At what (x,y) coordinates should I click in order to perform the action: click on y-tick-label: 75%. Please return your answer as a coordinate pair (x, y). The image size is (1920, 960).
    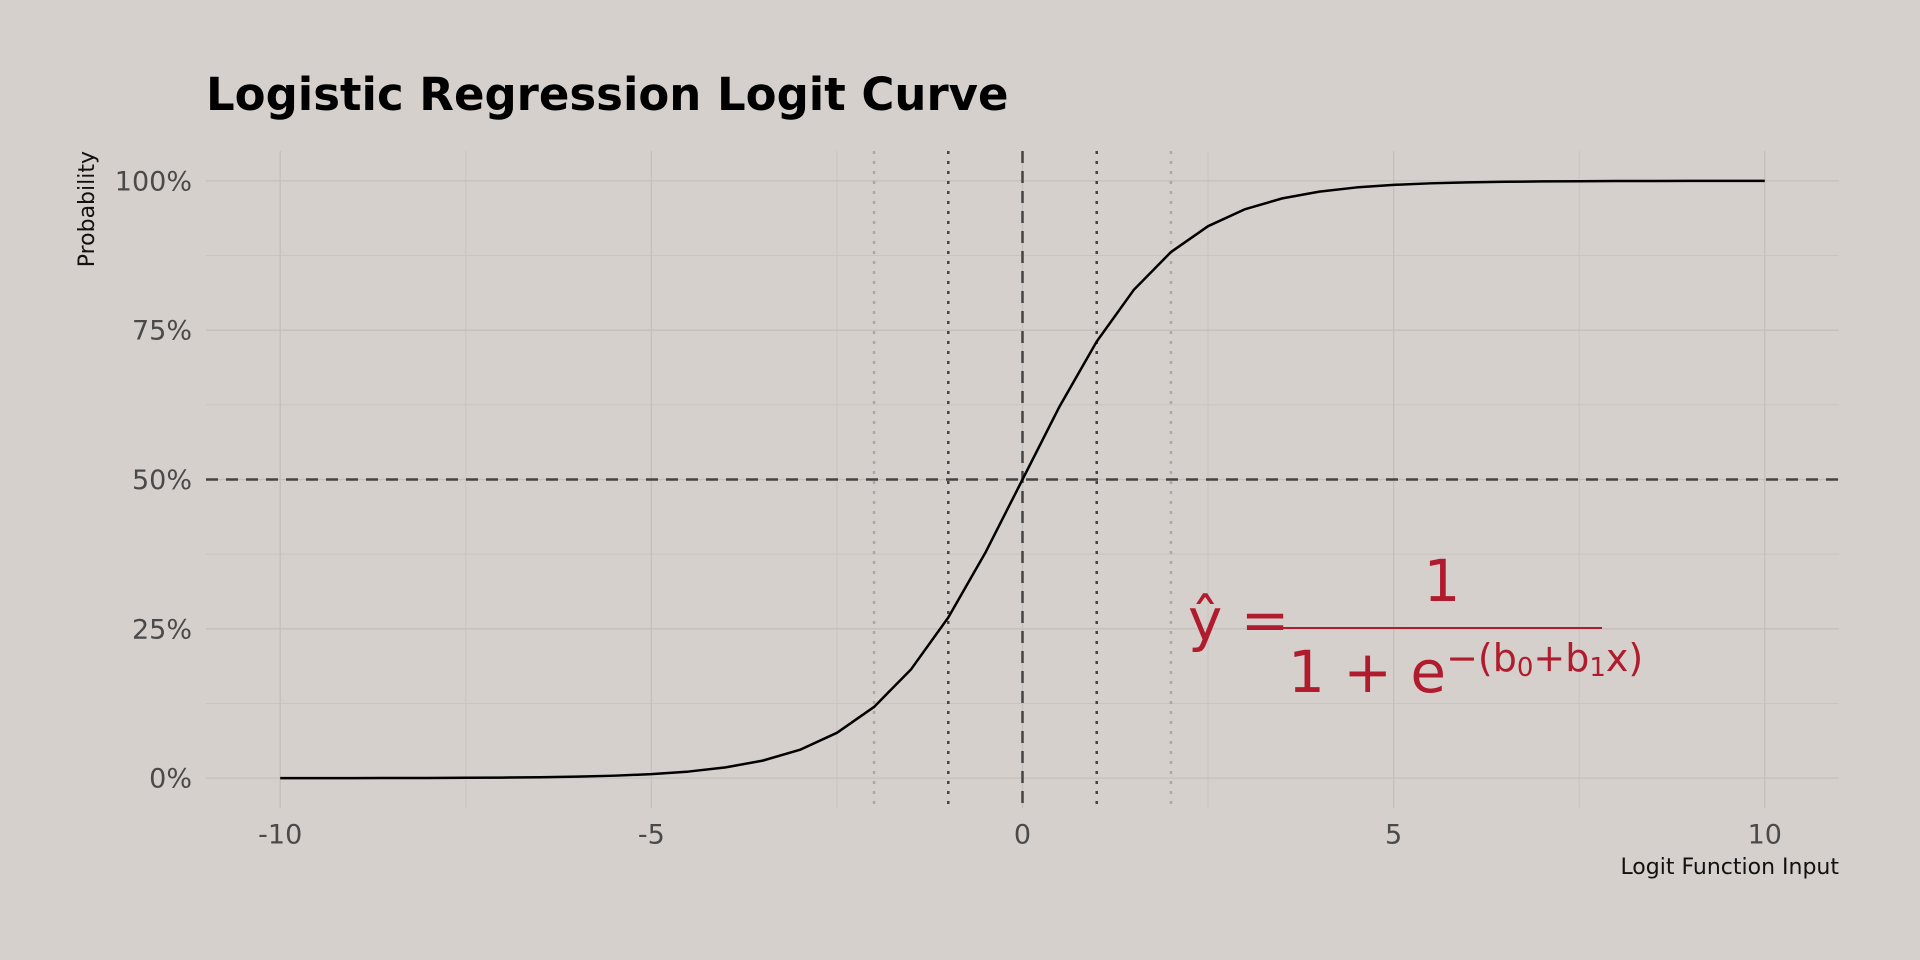
    Looking at the image, I should click on (162, 331).